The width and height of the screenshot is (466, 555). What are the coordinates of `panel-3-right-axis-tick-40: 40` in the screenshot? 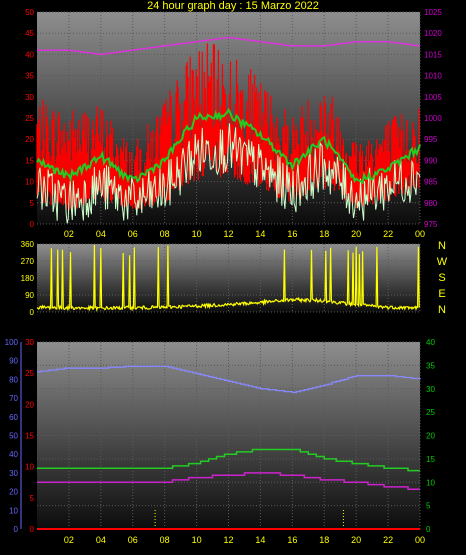 It's located at (430, 342).